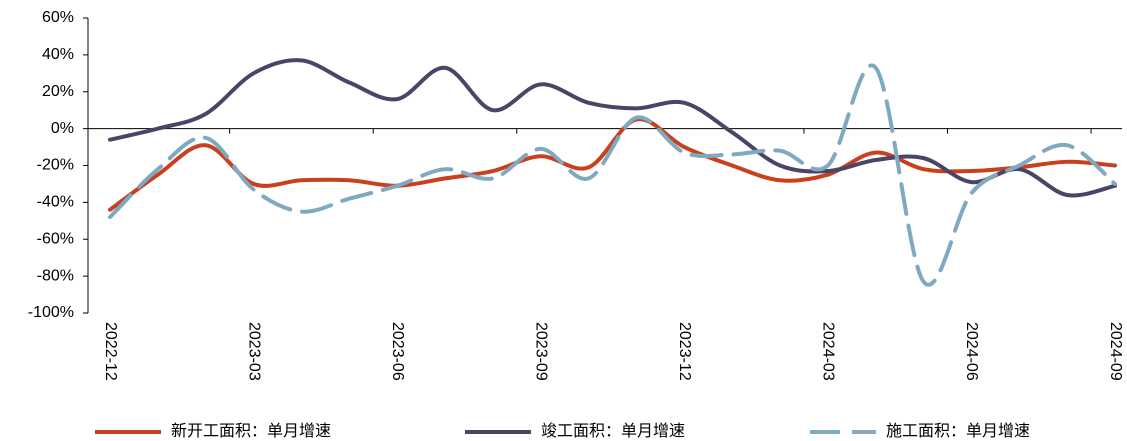 This screenshot has height=441, width=1127. Describe the element at coordinates (110, 351) in the screenshot. I see `x-tick-label: 2022-12` at that location.